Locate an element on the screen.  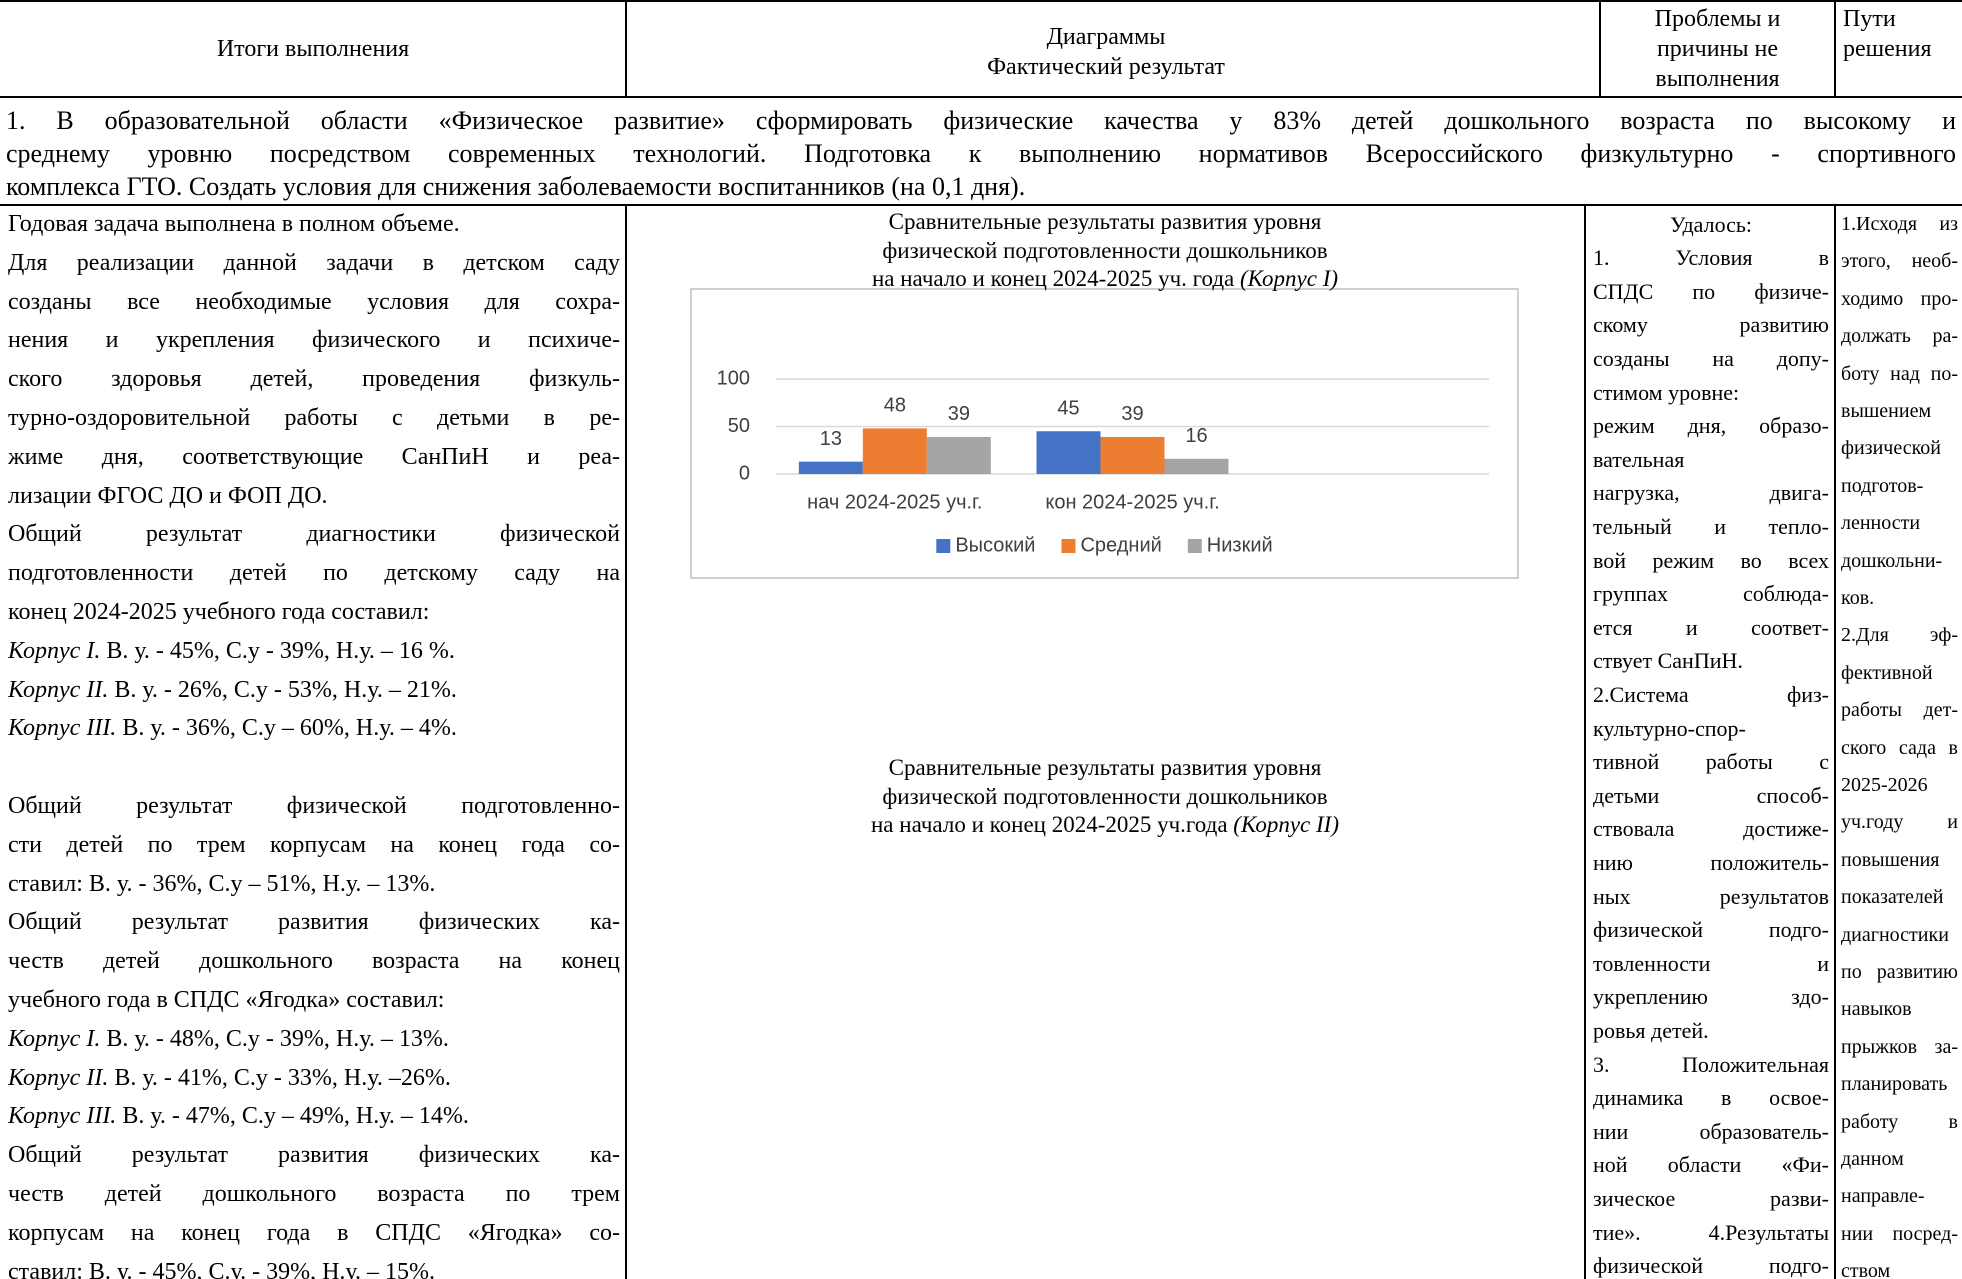
chart-title-line: Сравнительные результаты развития уровня is located at coordinates (1105, 221).